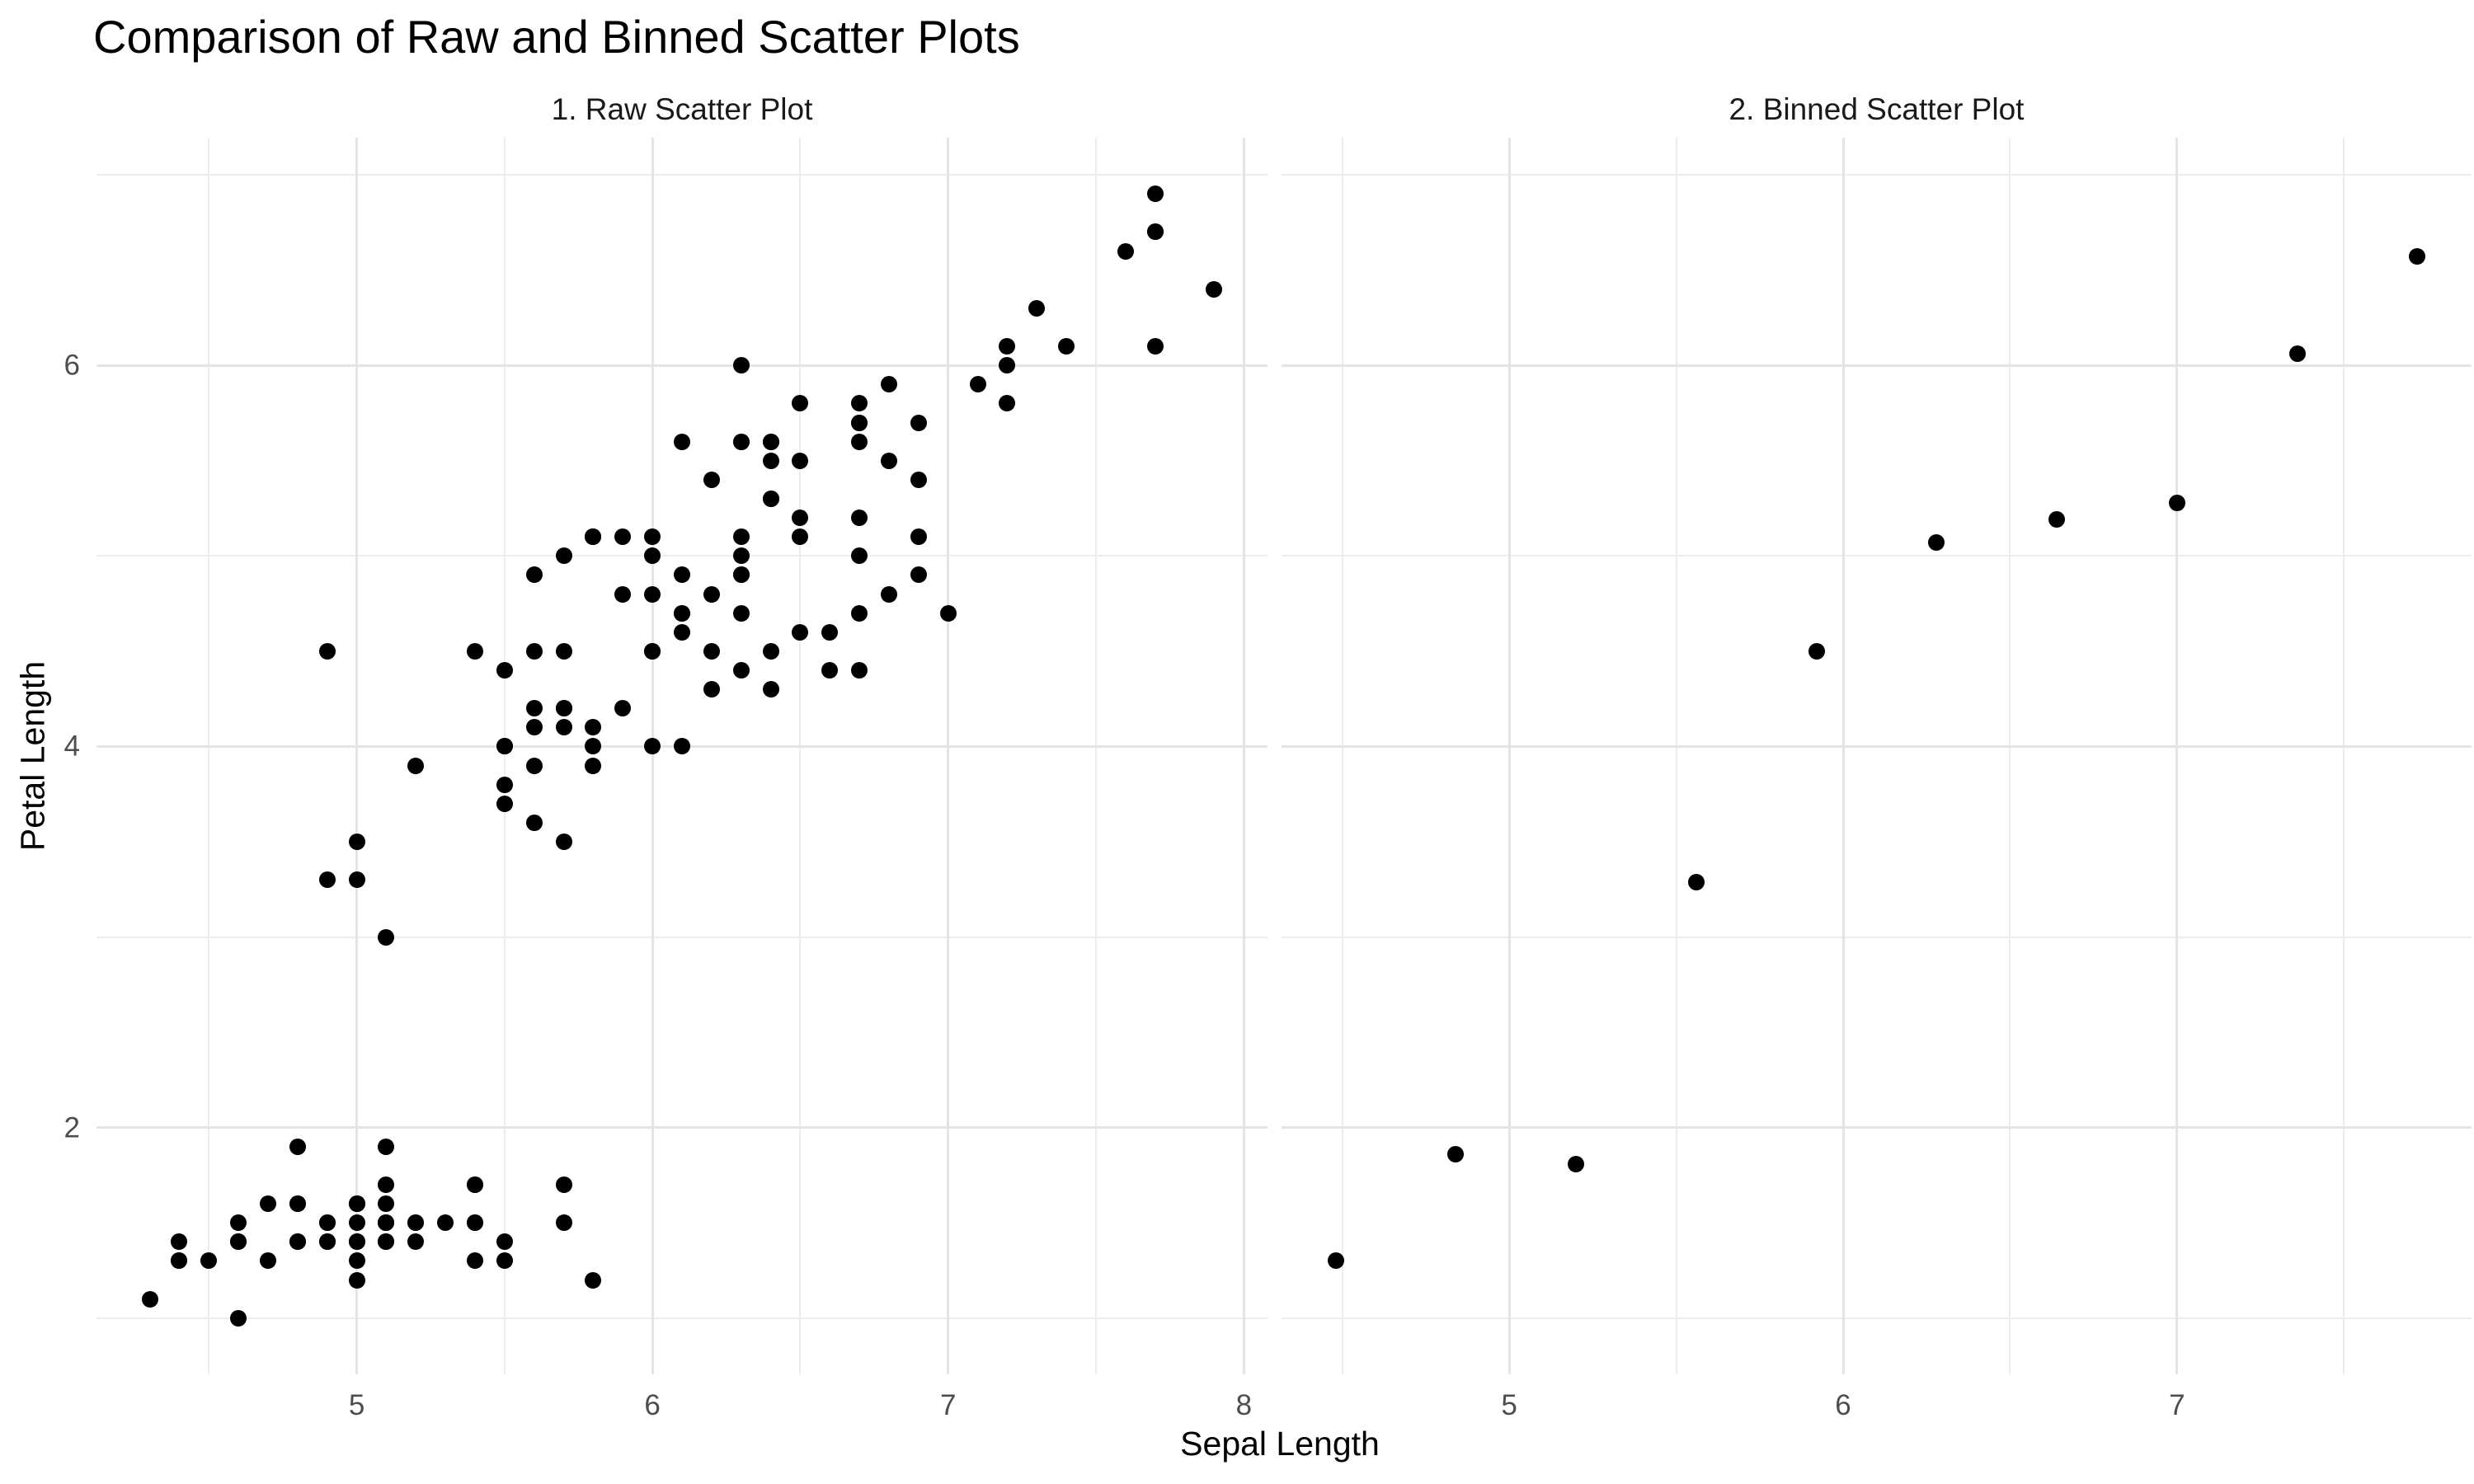  What do you see at coordinates (1244, 1405) in the screenshot?
I see `x-tick-label-8: 8` at bounding box center [1244, 1405].